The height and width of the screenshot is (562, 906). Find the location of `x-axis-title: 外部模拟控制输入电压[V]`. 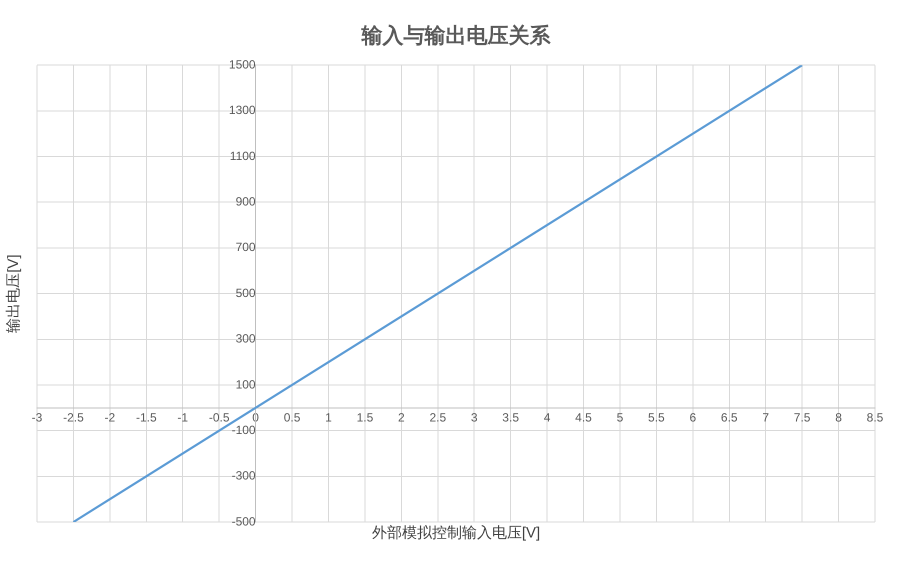

x-axis-title: 外部模拟控制输入电压[V] is located at coordinates (456, 533).